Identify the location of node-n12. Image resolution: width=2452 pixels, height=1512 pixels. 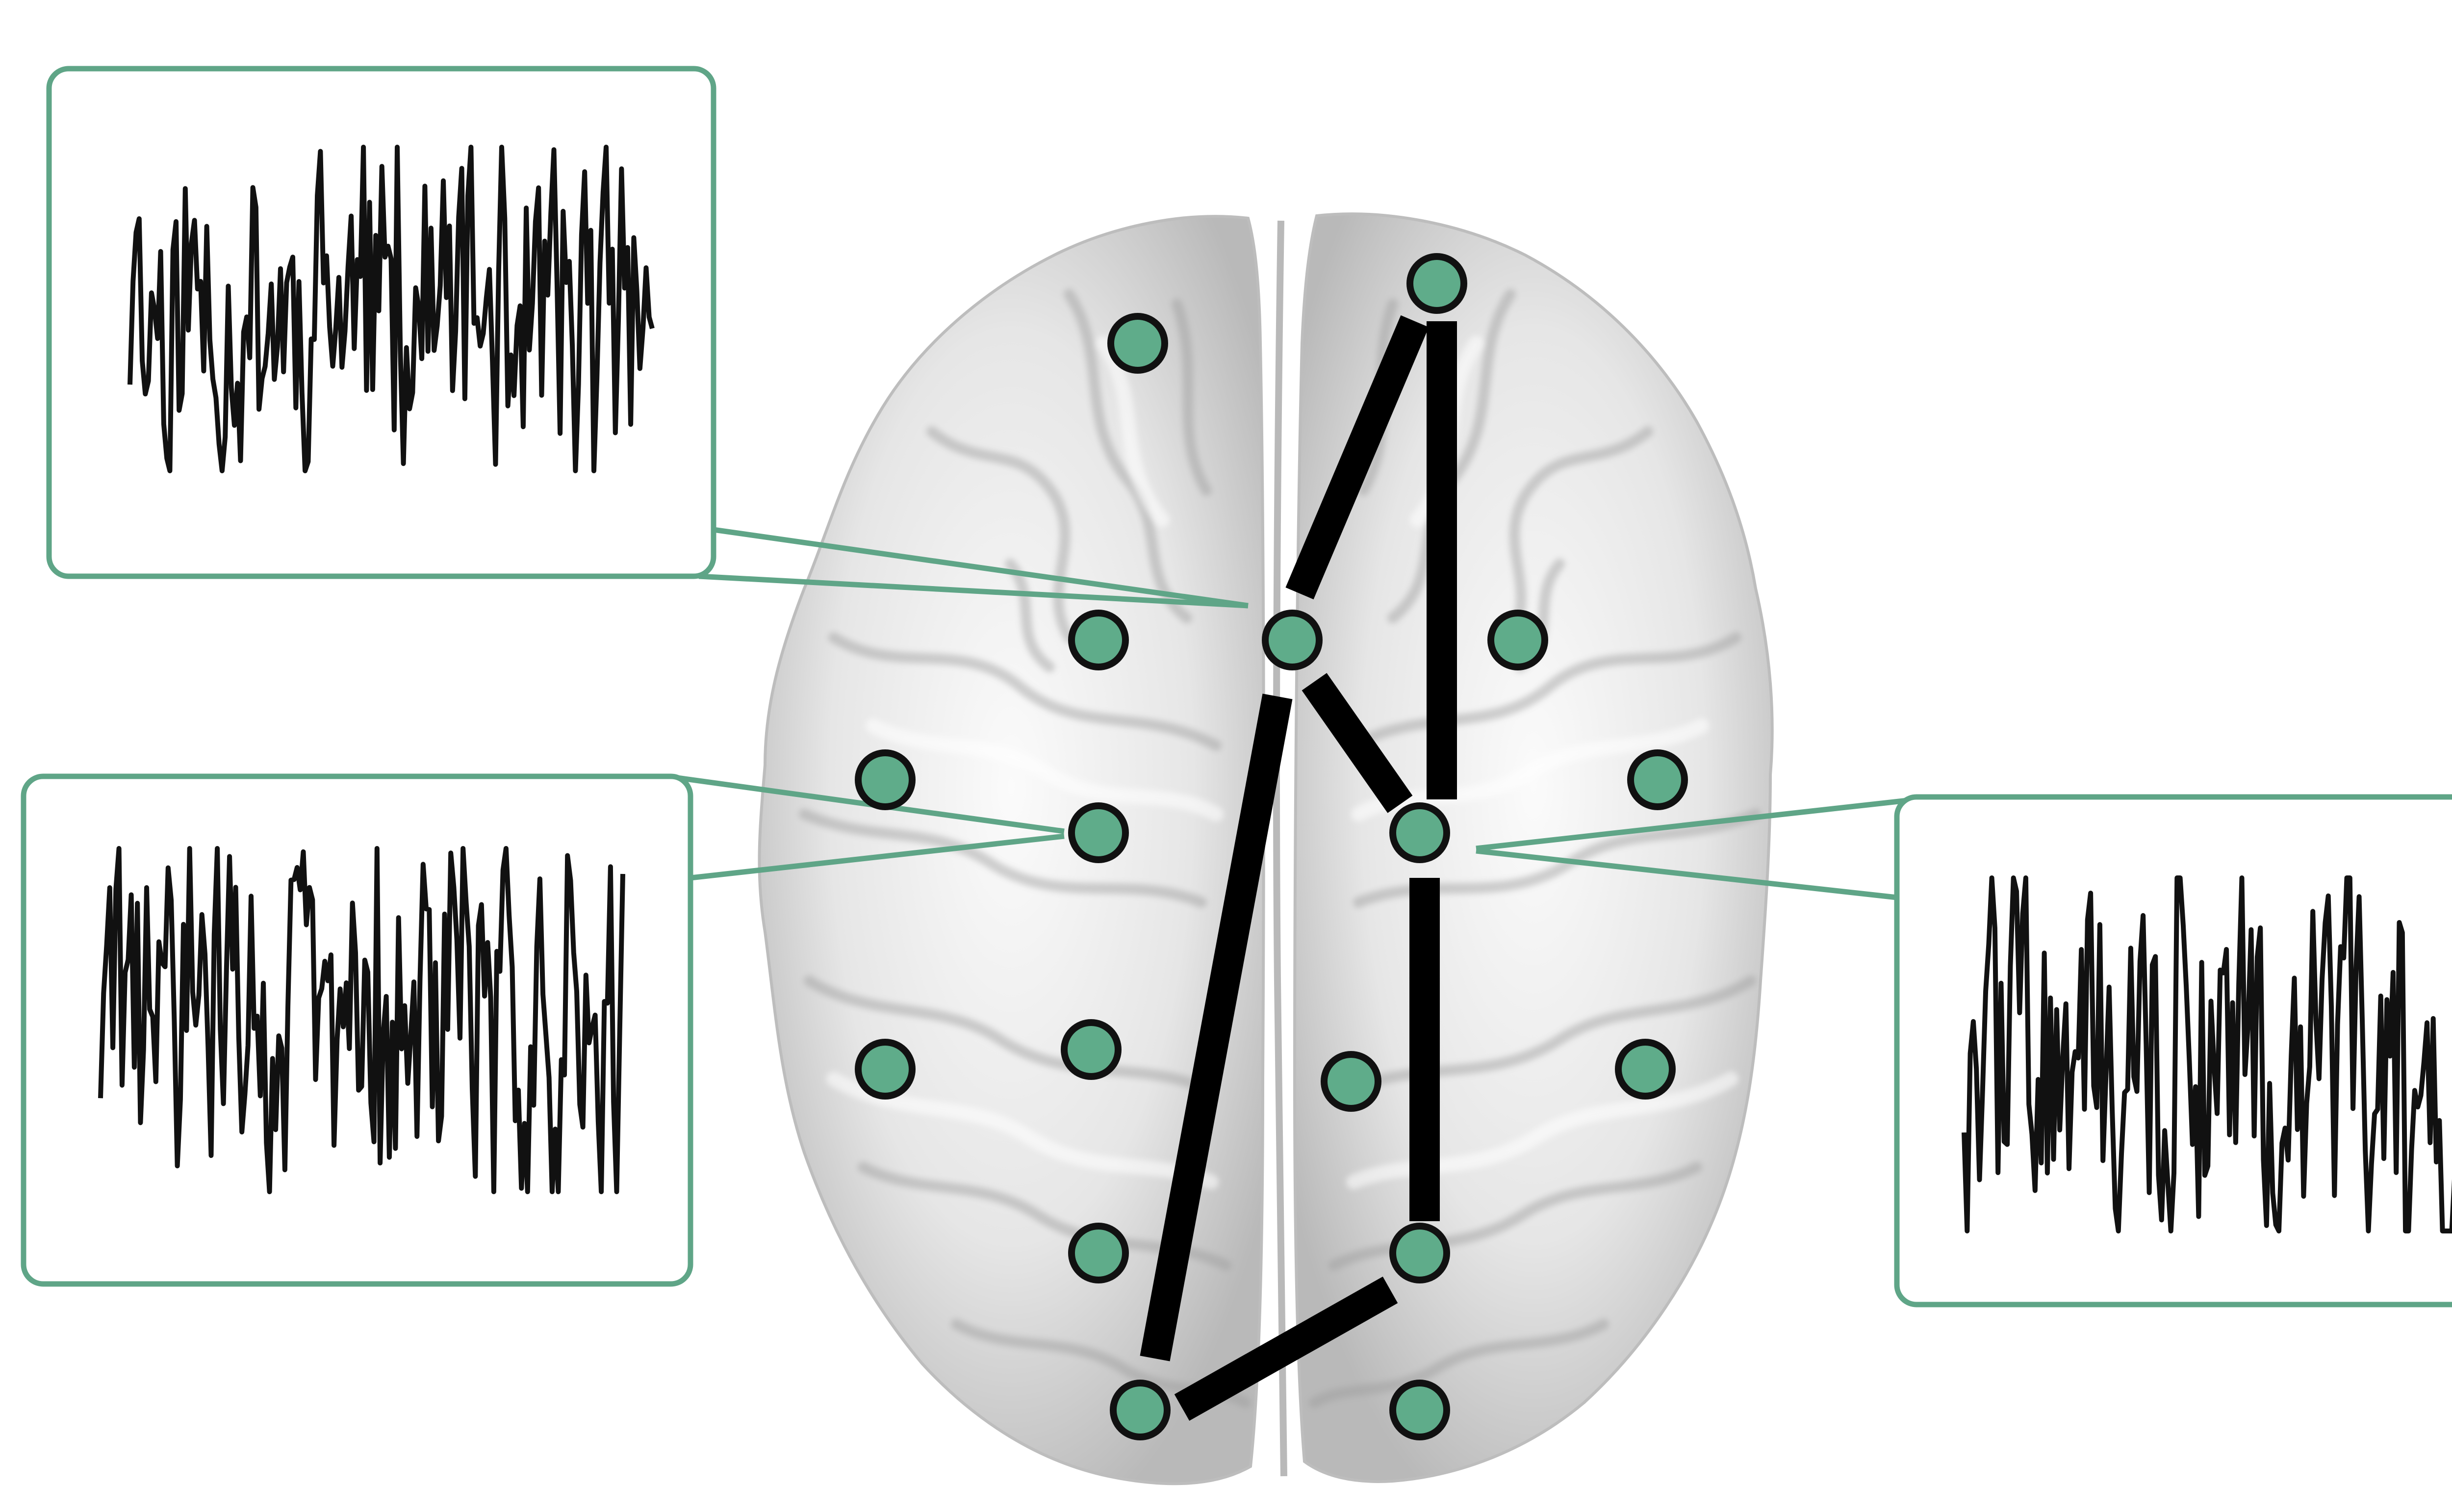
(1351, 1082).